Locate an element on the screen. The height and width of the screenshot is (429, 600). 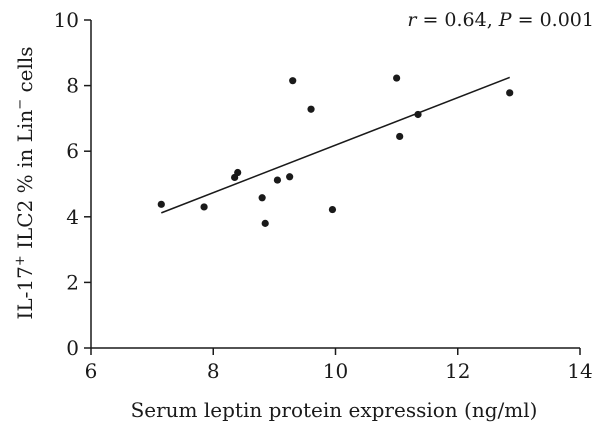
y-axis-label-suffix-sup: − is located at coordinates (20, 104).